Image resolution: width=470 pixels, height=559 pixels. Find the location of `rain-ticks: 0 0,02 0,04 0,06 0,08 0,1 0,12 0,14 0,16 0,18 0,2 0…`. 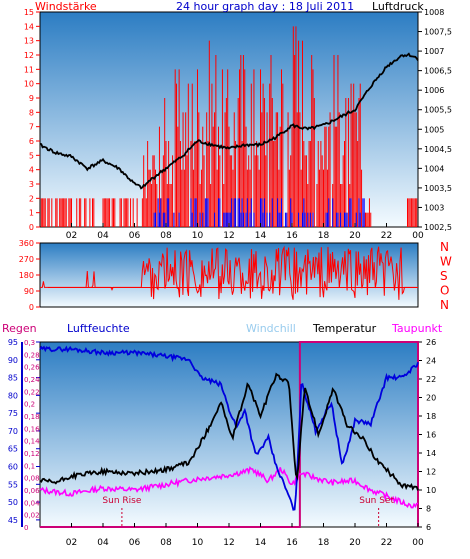

rain-ticks: 0 0,02 0,04 0,06 0,08 0,1 0,12 0,14 0,16 0,18 0,2 0… is located at coordinates (32, 435).